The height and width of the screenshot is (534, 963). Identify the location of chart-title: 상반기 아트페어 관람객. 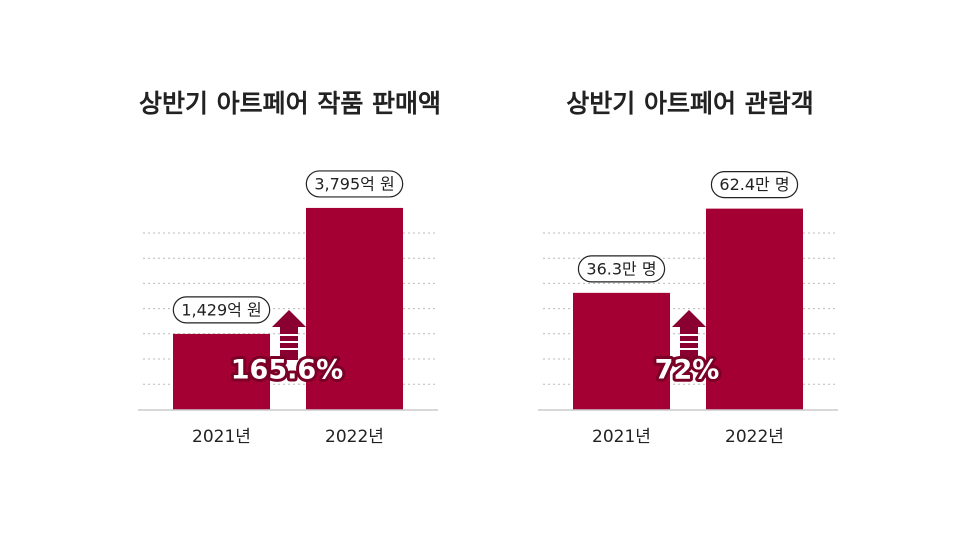
(689, 103).